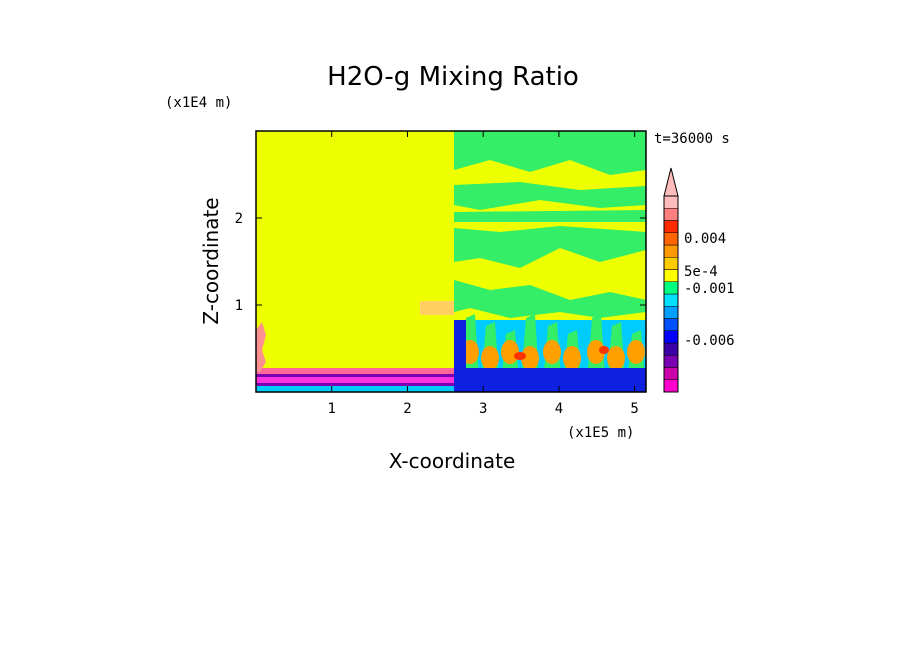 The image size is (904, 654). Describe the element at coordinates (355, 380) in the screenshot. I see `field-layer-magenta` at that location.